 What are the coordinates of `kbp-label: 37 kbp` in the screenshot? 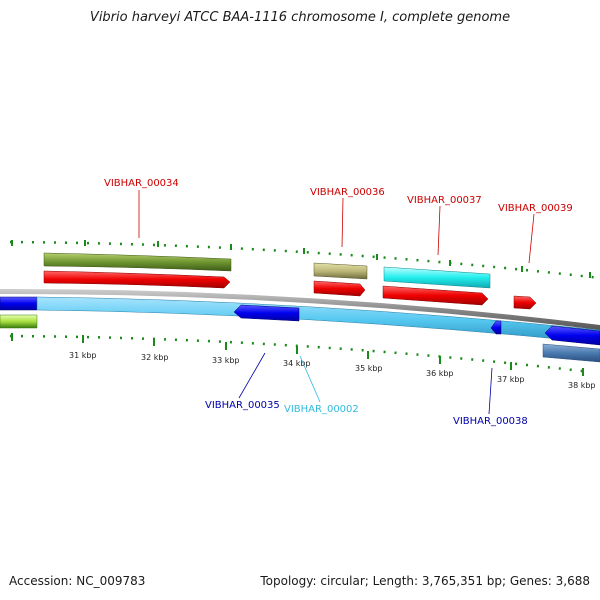 It's located at (511, 379).